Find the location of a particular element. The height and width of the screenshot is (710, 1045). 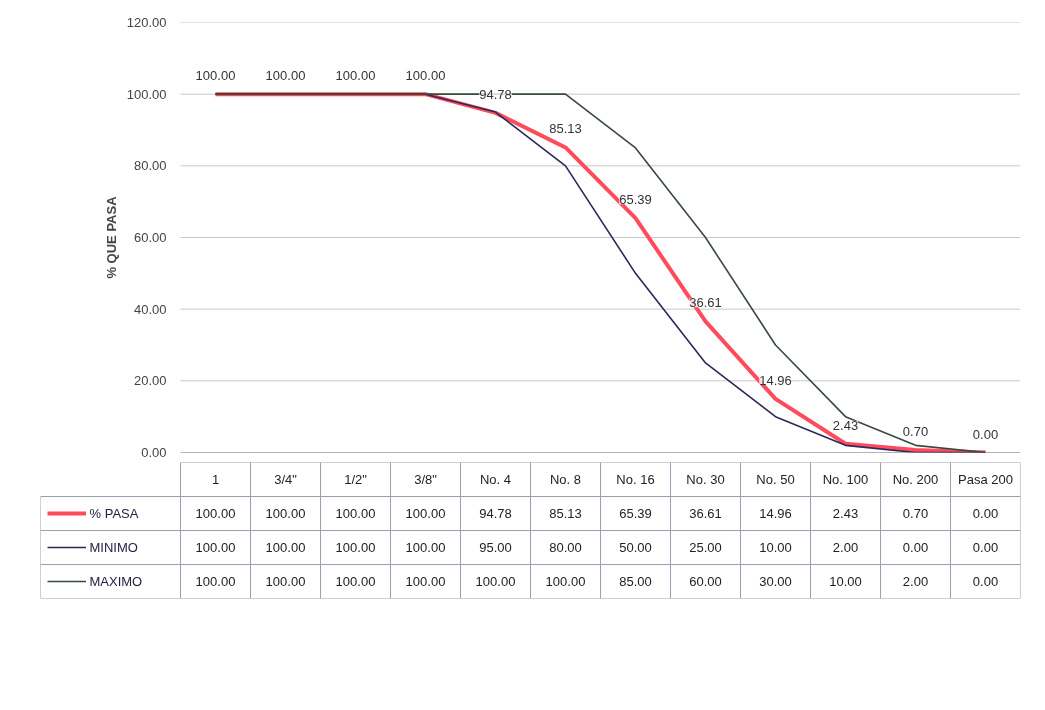

text: 0.70 is located at coordinates (915, 431).